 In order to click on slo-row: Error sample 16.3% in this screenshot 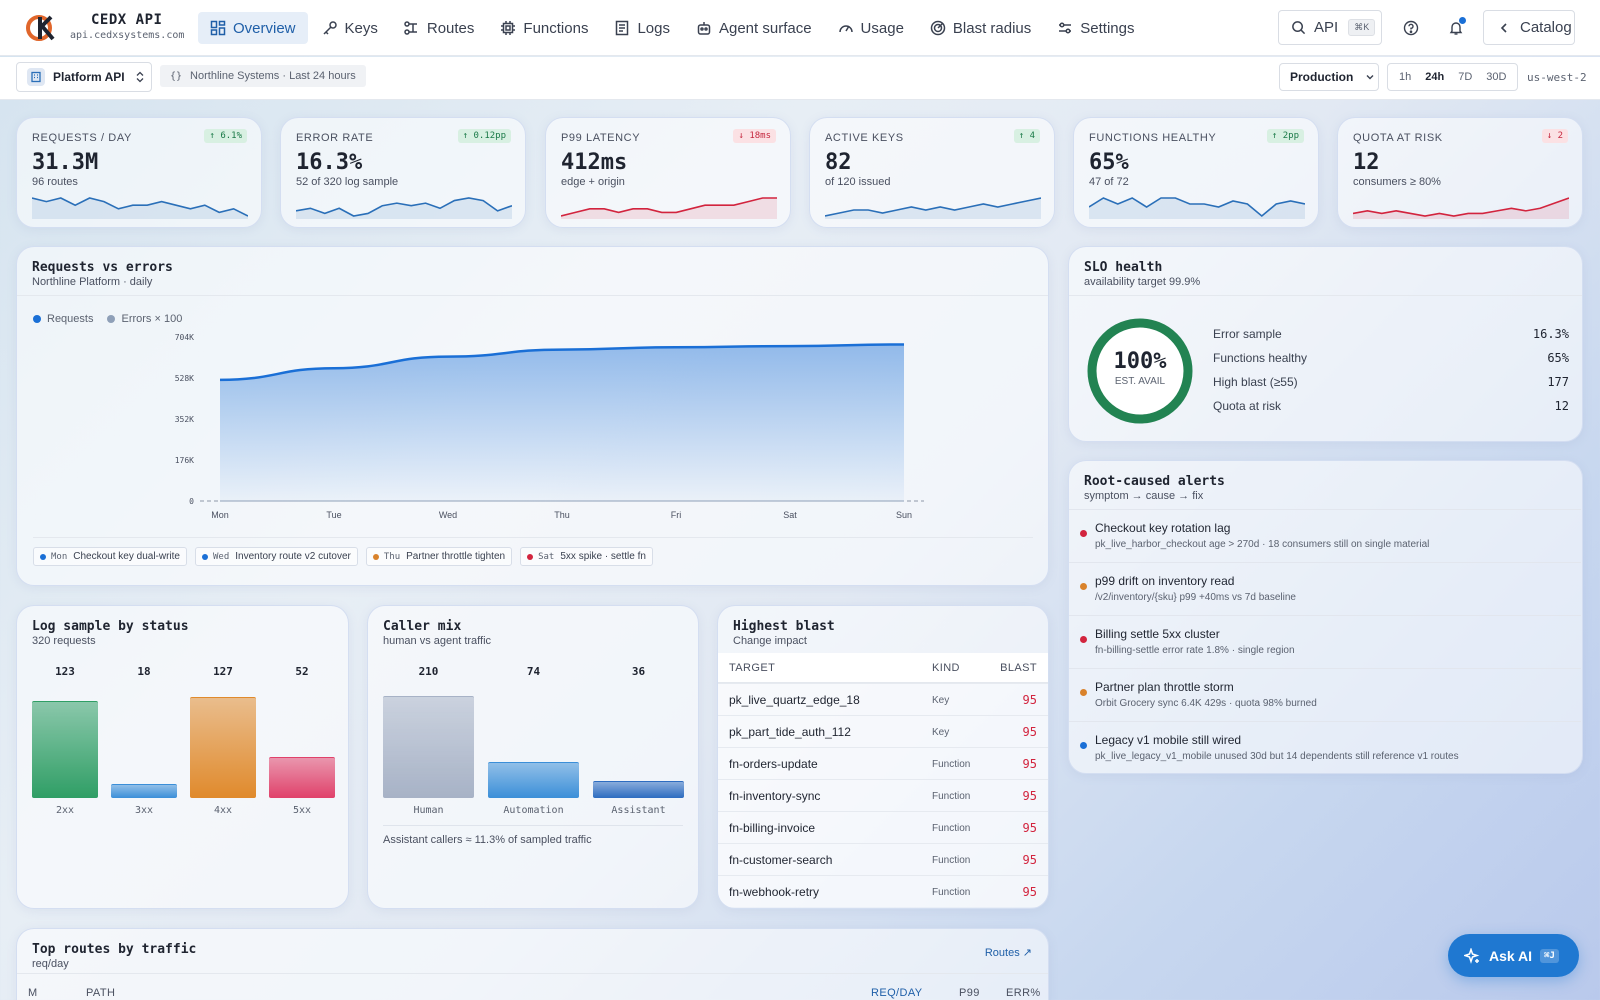, I will do `click(1391, 334)`.